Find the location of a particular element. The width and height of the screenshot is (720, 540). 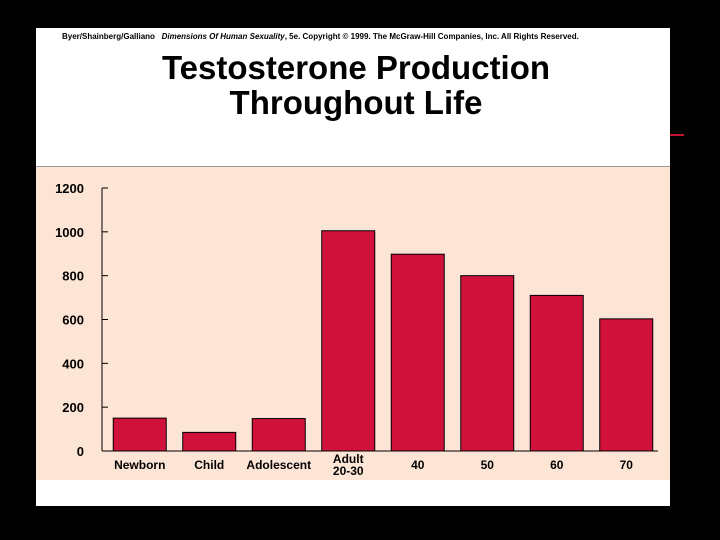

x-tick-label: 60 is located at coordinates (557, 465).